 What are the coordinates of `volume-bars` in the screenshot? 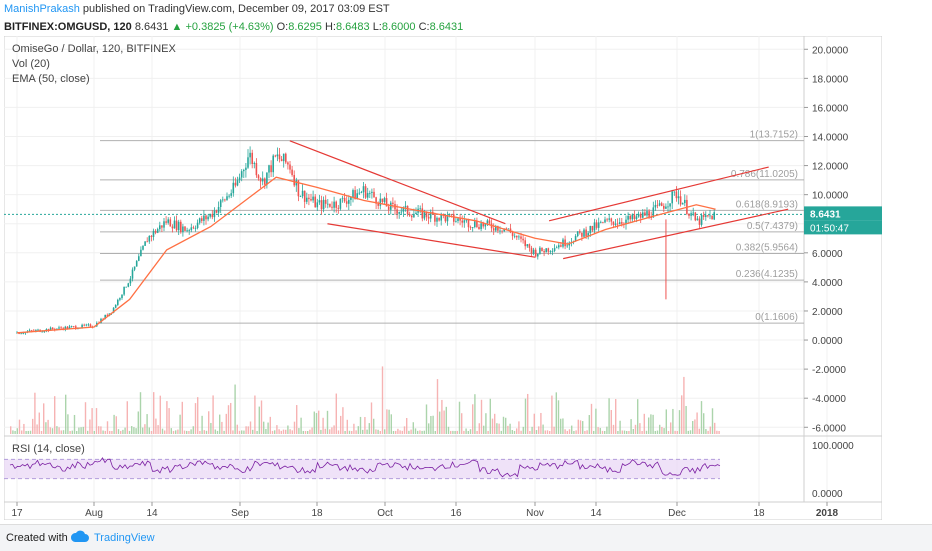 It's located at (365, 400).